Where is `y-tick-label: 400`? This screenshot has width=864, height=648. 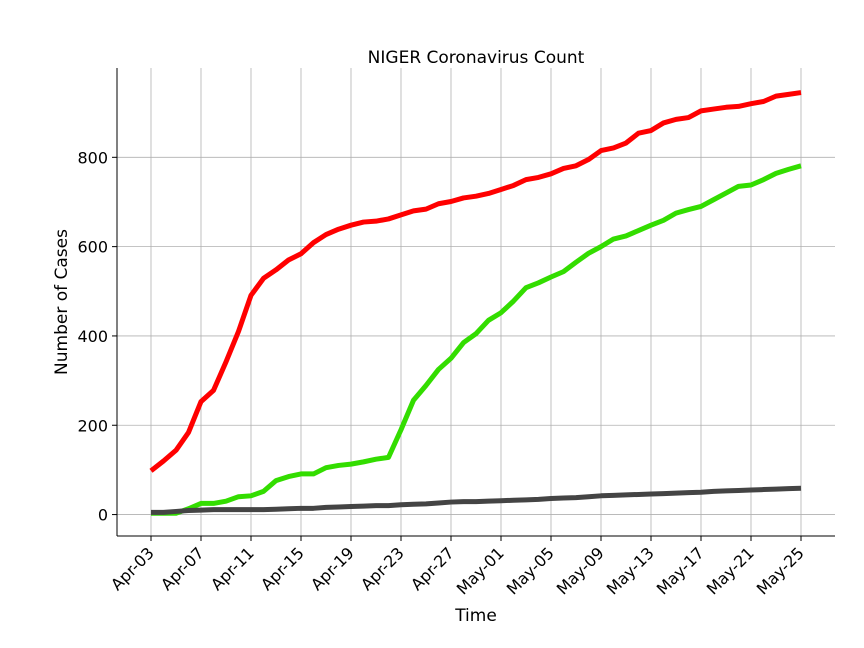
y-tick-label: 400 is located at coordinates (92, 336).